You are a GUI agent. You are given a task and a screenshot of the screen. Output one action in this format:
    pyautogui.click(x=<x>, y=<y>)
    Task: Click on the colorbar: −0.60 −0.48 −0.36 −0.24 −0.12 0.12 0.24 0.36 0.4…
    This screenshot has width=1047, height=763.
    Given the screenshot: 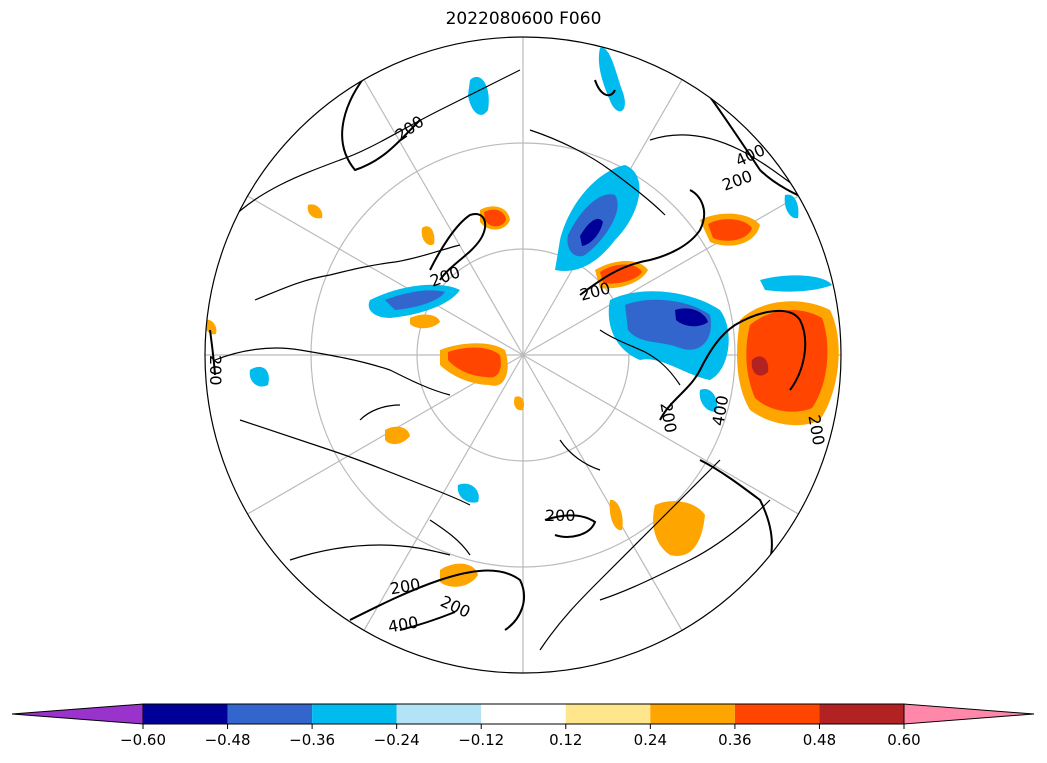 What is the action you would take?
    pyautogui.click(x=523, y=726)
    